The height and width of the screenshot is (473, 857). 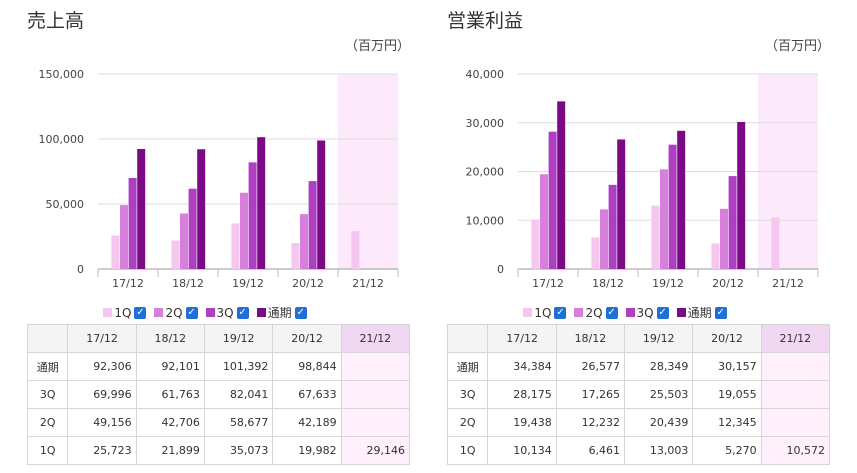 I want to click on table-cell: 82,041, so click(x=238, y=394).